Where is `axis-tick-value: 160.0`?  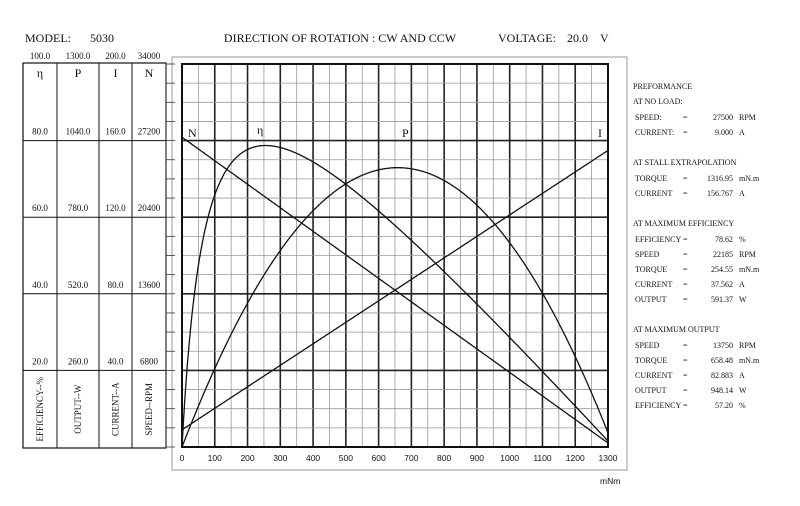
axis-tick-value: 160.0 is located at coordinates (115, 132).